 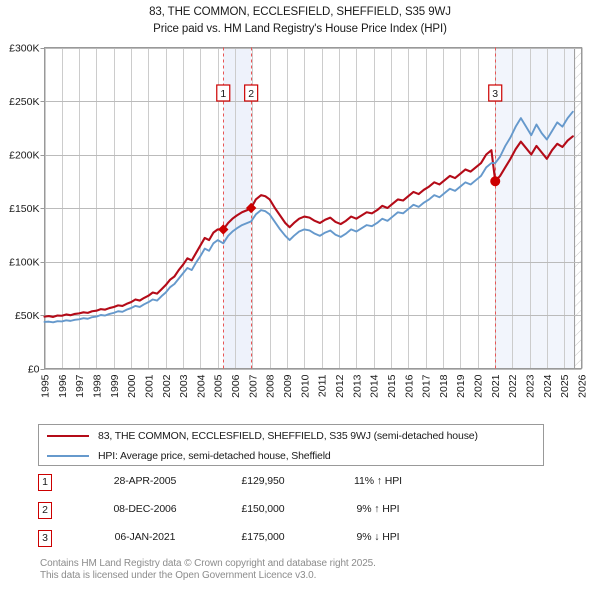 I want to click on svg-text: £150K, so click(x=24, y=209).